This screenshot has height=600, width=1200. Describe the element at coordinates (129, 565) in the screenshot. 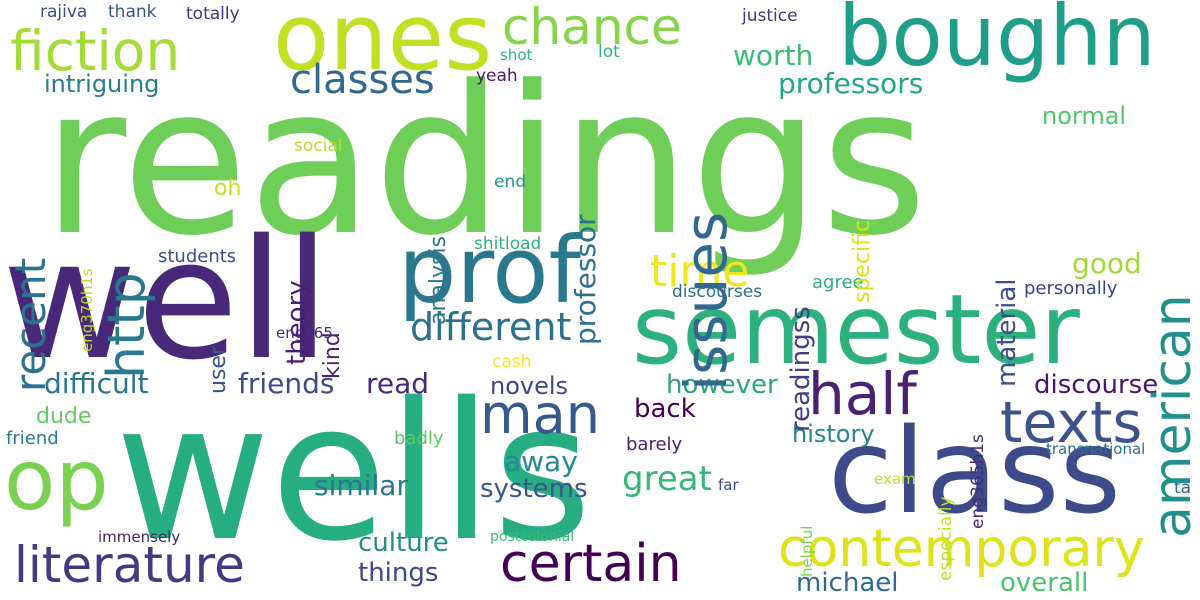

I see `word-literature: literature` at that location.